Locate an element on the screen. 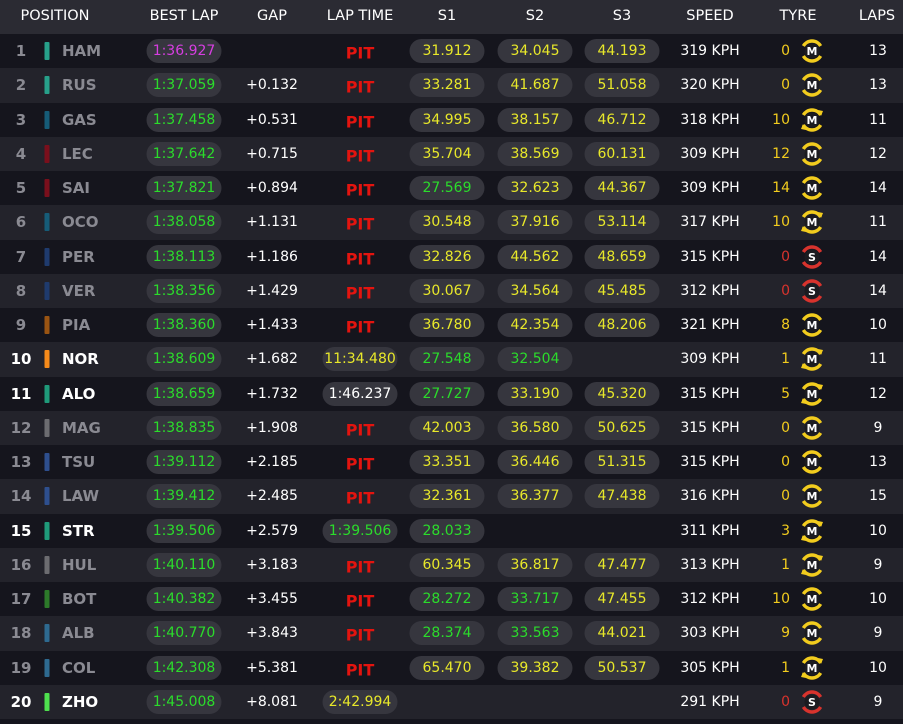 The height and width of the screenshot is (724, 903). sector-s3: 51.058 is located at coordinates (622, 85).